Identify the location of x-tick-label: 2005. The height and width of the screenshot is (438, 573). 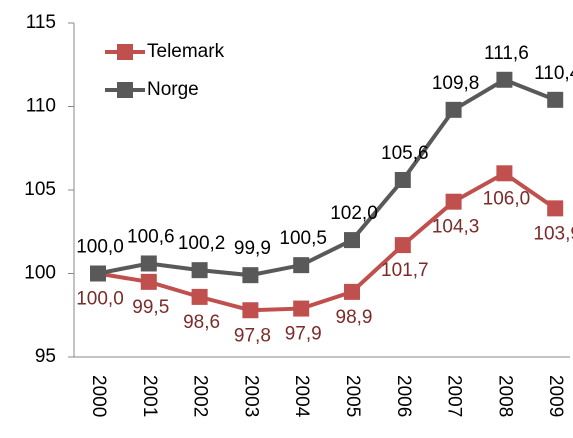
(352, 396).